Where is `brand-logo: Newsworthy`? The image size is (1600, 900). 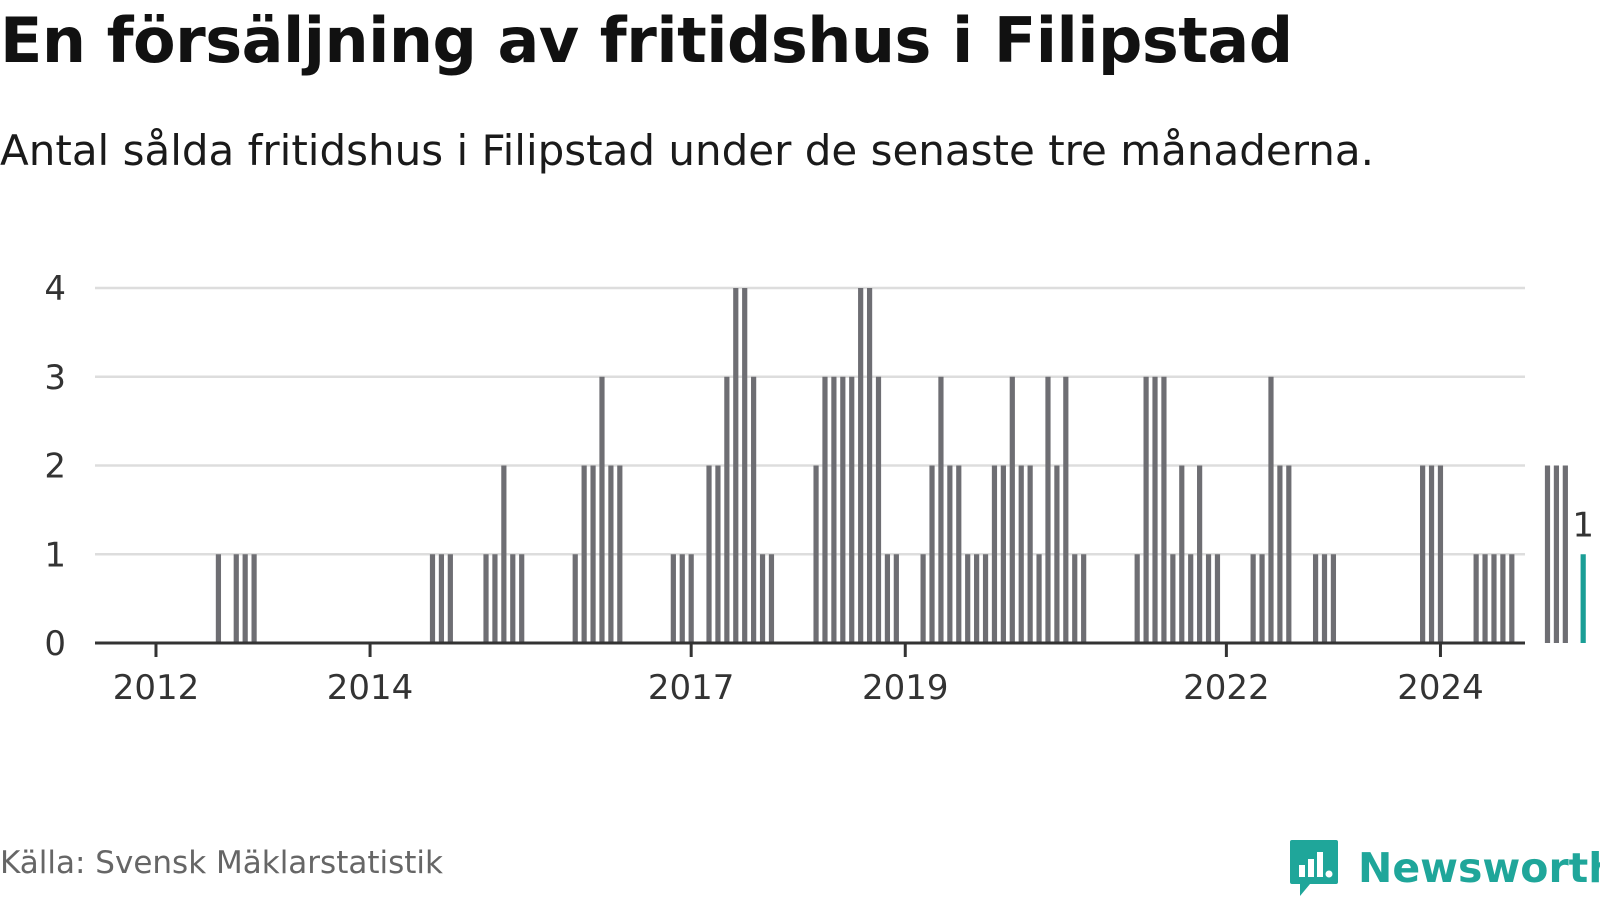 brand-logo: Newsworthy is located at coordinates (1444, 868).